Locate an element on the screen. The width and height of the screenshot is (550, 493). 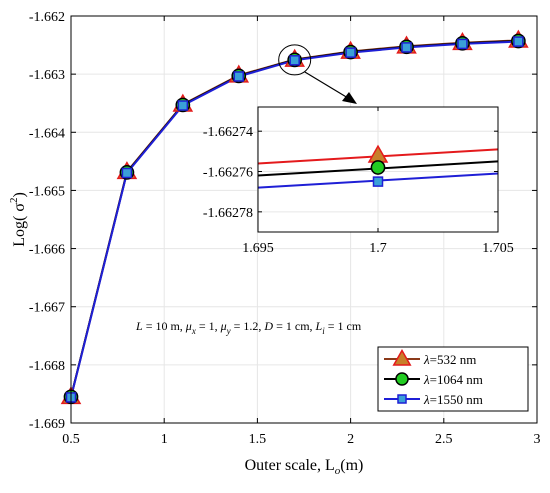
y-axis-title-main: Log( σ is located at coordinates (19, 225).